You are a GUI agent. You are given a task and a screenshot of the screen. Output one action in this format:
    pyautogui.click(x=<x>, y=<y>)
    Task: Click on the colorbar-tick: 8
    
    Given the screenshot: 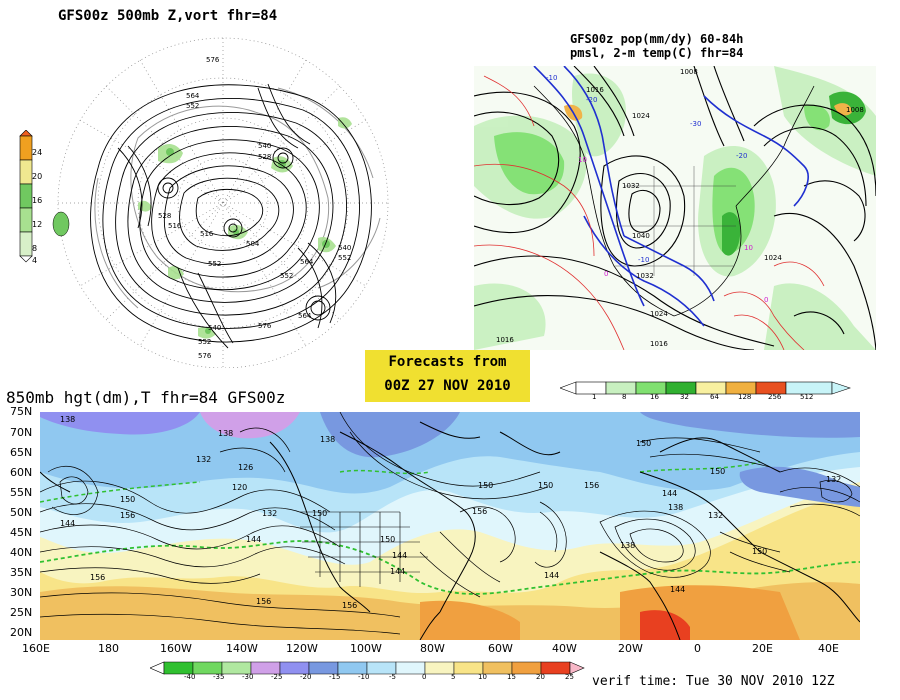 What is the action you would take?
    pyautogui.click(x=35, y=248)
    